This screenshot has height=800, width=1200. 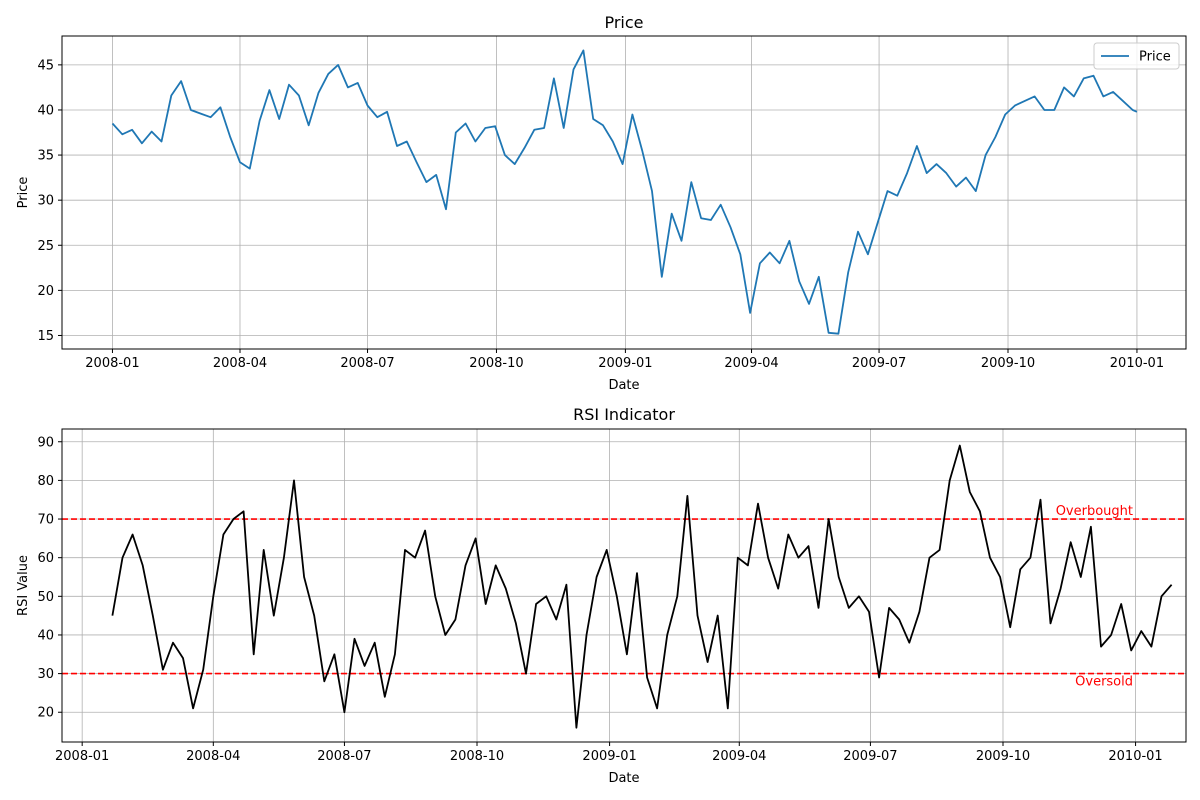 What do you see at coordinates (624, 414) in the screenshot?
I see `chart-title: RSI Indicator` at bounding box center [624, 414].